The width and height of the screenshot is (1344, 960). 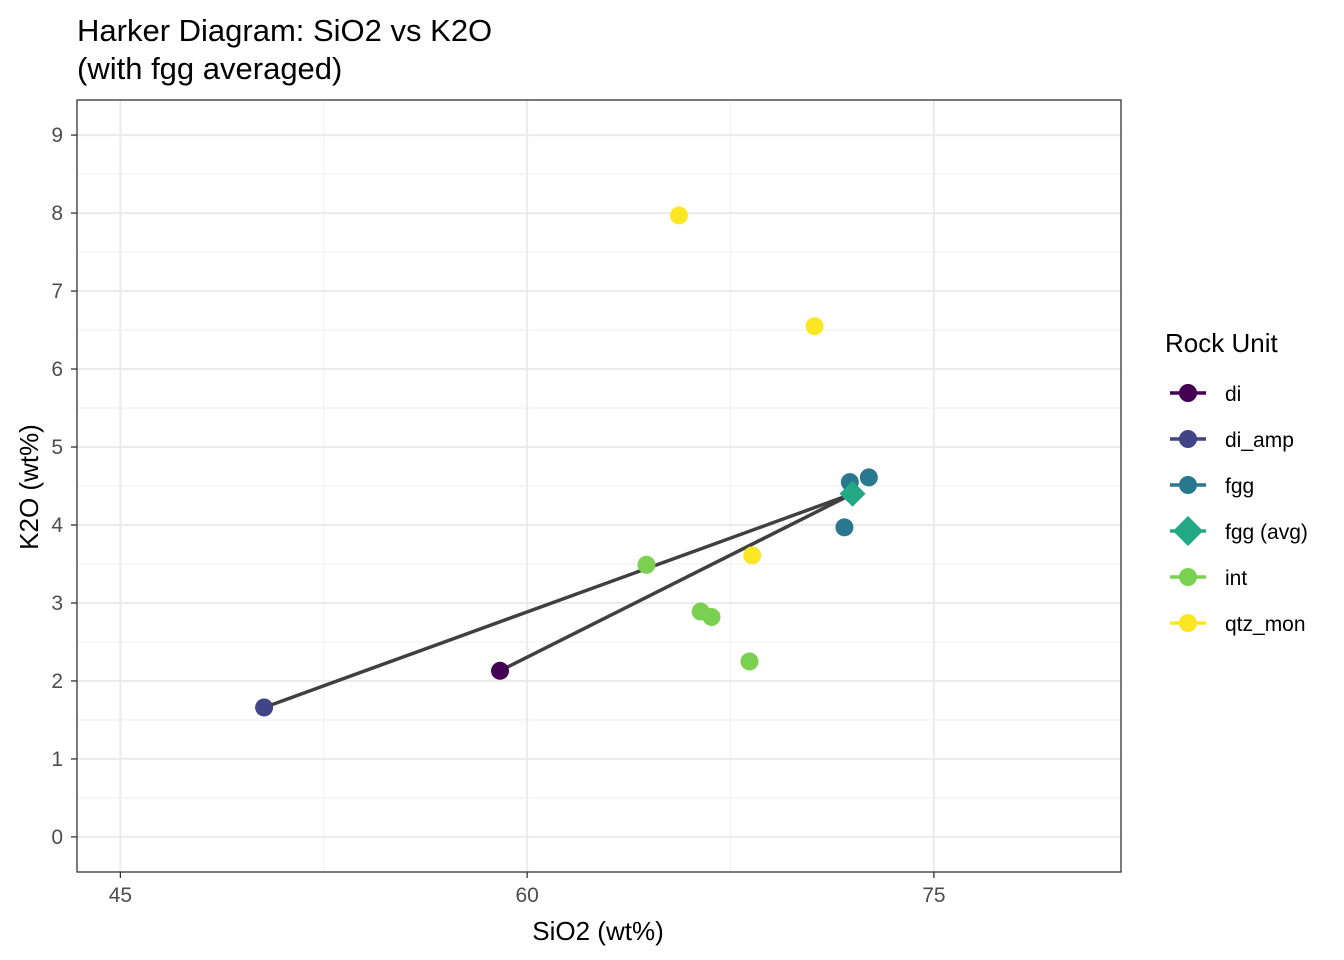 I want to click on y-tick-label: 2, so click(x=57, y=681).